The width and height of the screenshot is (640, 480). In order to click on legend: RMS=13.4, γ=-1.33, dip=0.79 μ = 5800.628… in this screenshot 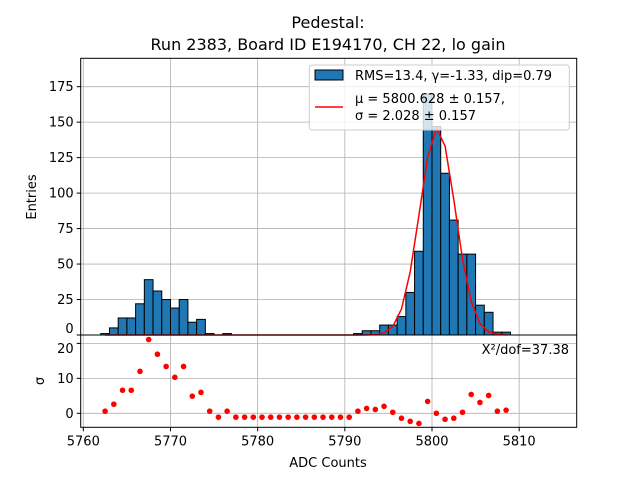, I will do `click(439, 97)`.